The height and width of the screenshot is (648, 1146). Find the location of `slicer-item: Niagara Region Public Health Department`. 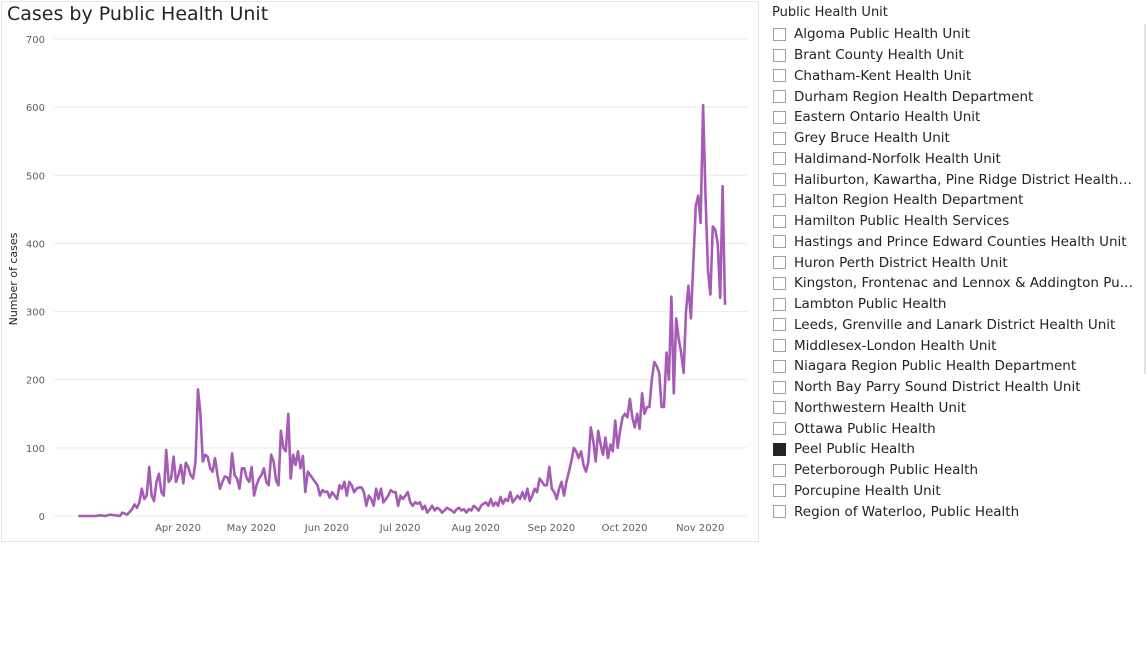

slicer-item: Niagara Region Public Health Department is located at coordinates (959, 366).